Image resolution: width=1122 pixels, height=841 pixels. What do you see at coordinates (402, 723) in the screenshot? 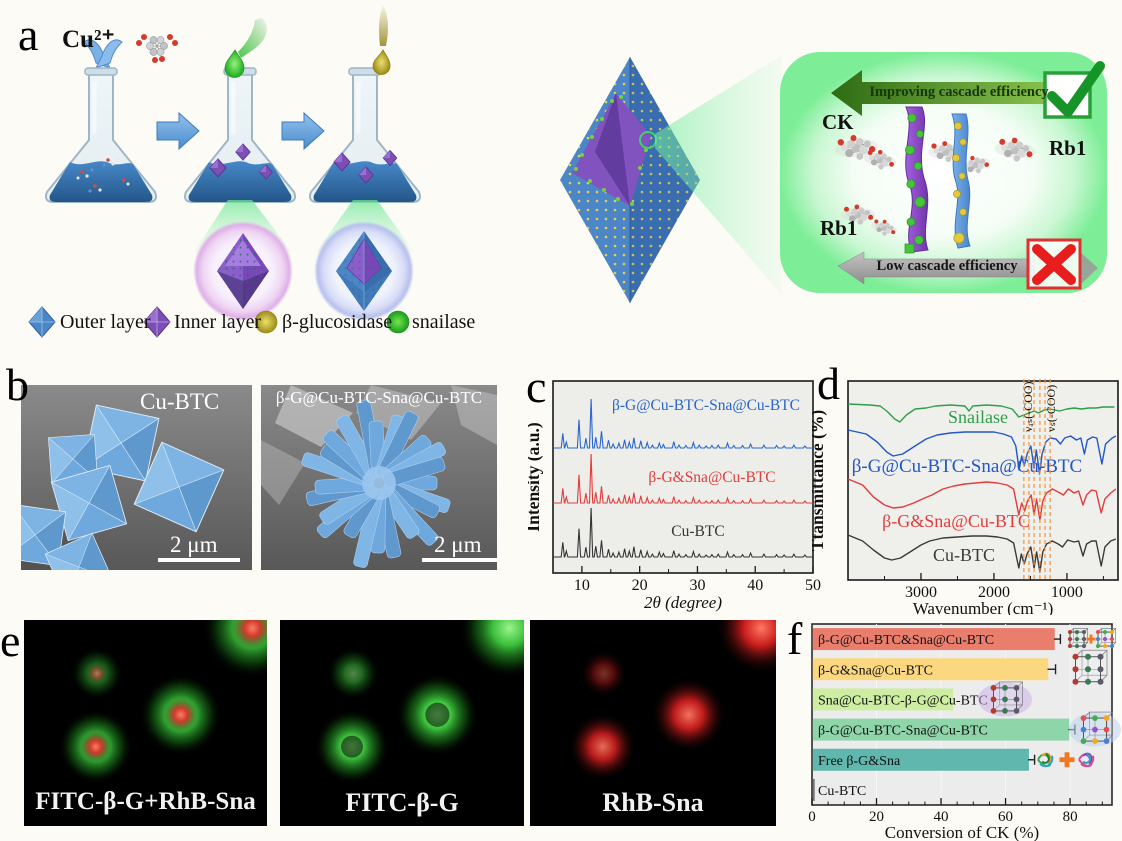
I see `fluorescence-fitc-image` at bounding box center [402, 723].